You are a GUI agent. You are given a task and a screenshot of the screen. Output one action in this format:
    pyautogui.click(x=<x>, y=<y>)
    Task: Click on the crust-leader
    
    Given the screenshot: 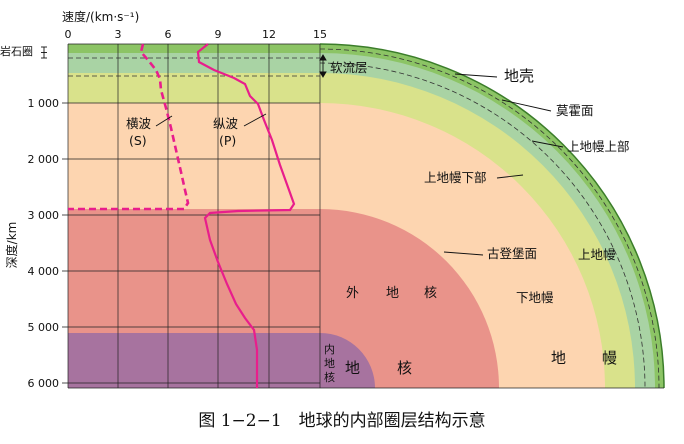 What is the action you would take?
    pyautogui.click(x=476, y=75)
    